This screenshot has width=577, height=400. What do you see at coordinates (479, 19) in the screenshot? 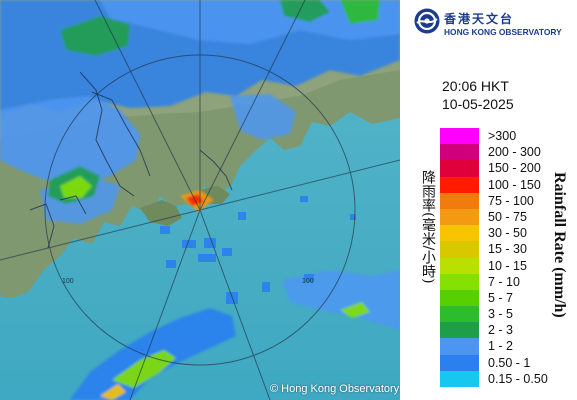
I see `logo-text-chinese: 香港天文台` at bounding box center [479, 19].